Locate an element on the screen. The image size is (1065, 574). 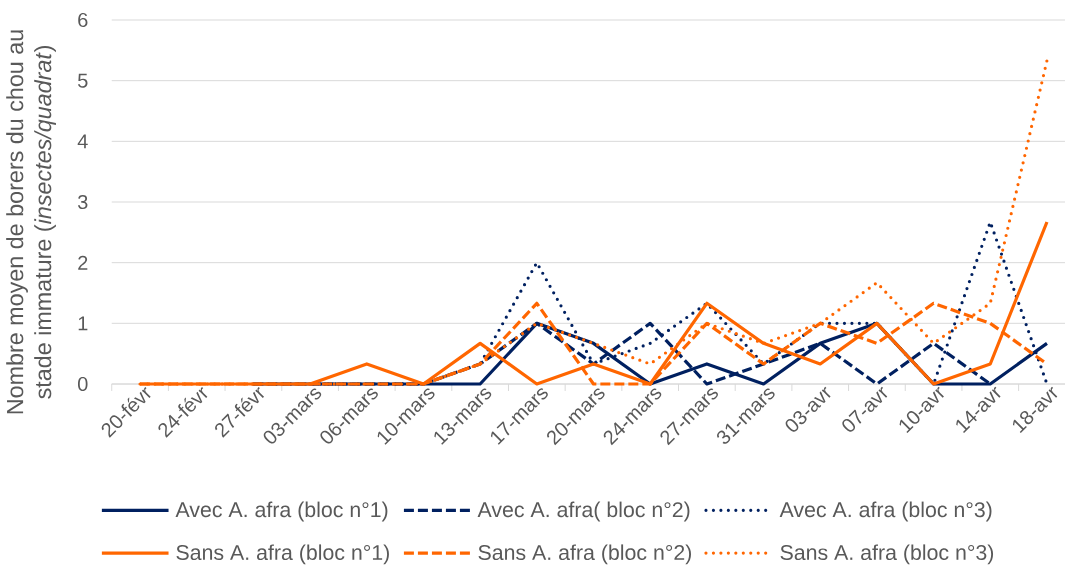
legend-label: Avec A. afra (bloc n°1) is located at coordinates (281, 511).